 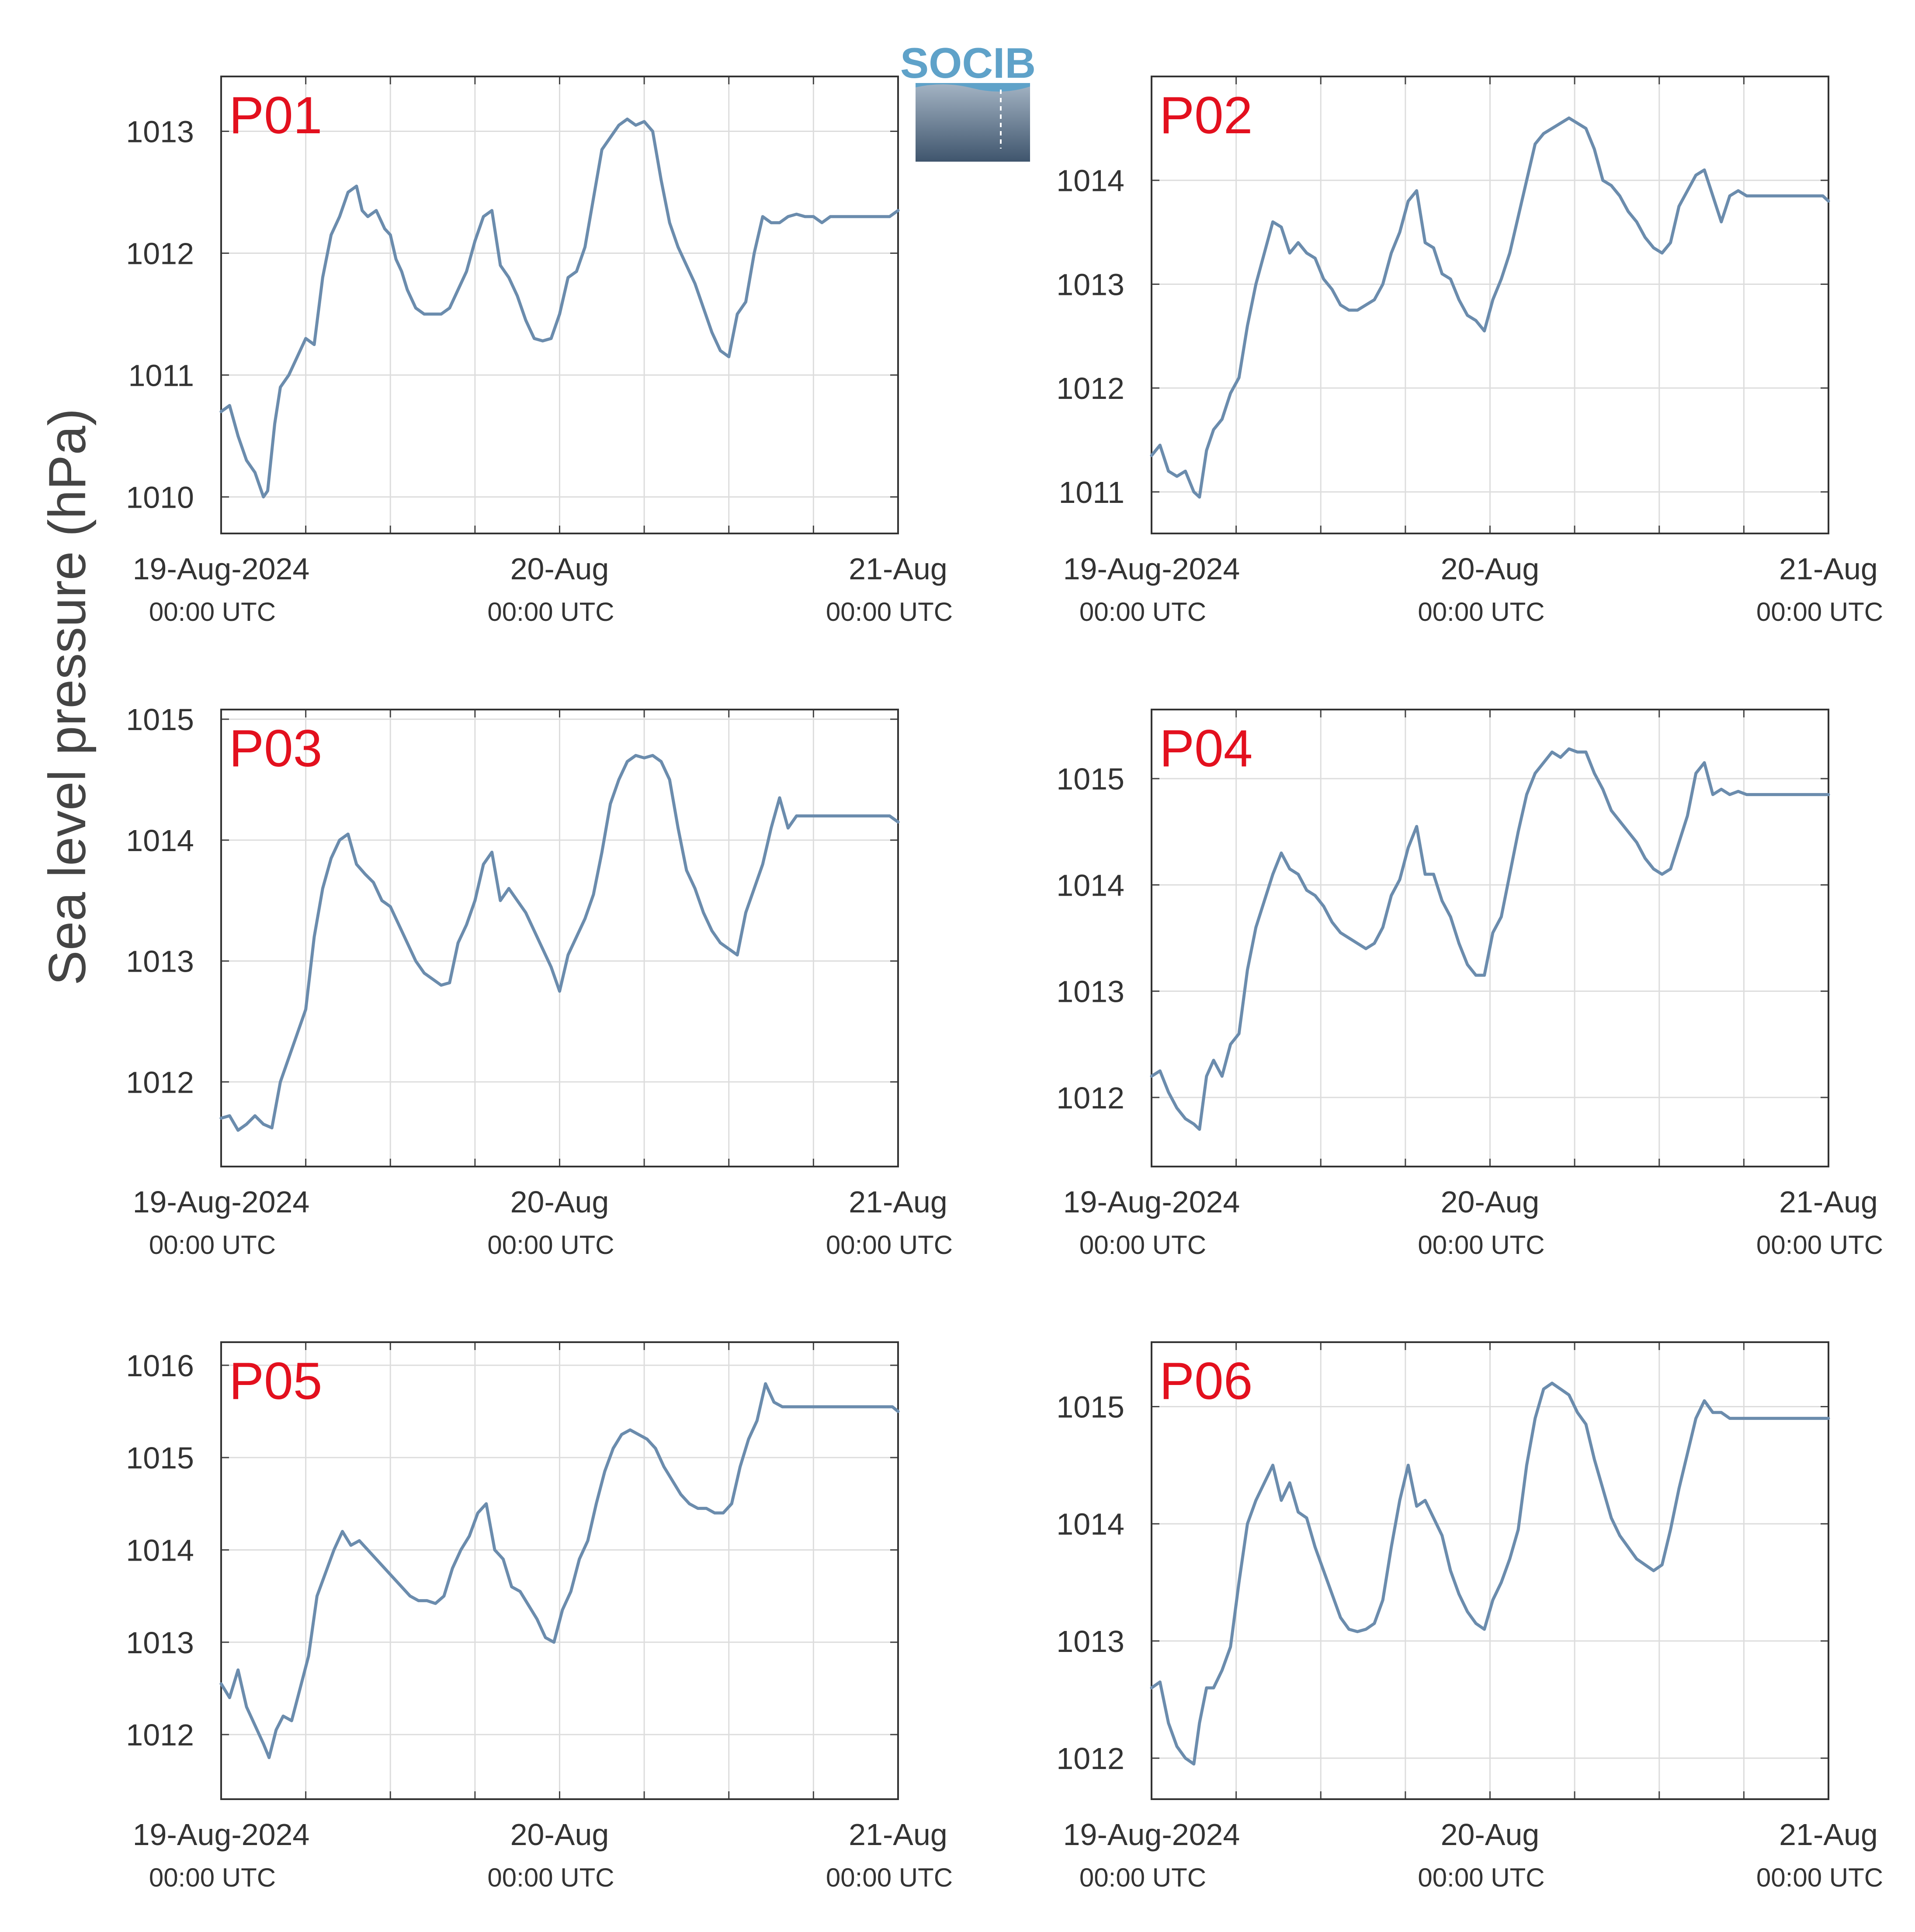 What do you see at coordinates (276, 115) in the screenshot?
I see `station-label: P01` at bounding box center [276, 115].